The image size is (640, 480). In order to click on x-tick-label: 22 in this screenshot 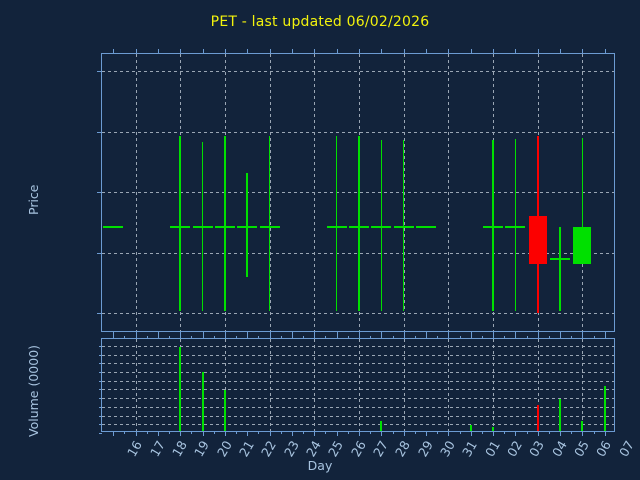, I will do `click(269, 449)`.